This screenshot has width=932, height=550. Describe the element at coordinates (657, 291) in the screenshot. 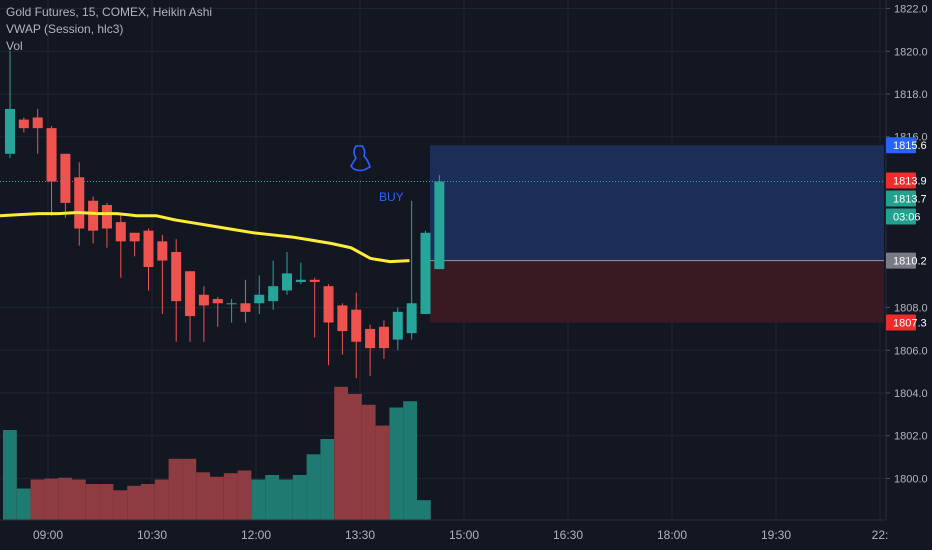

I see `loss-zone` at that location.